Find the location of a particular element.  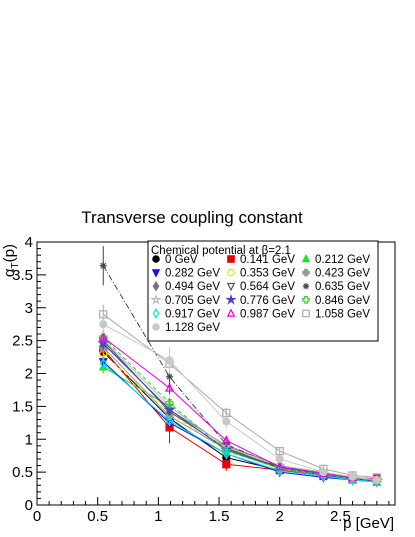

y-tick-label: 1.5 is located at coordinates (22, 406).